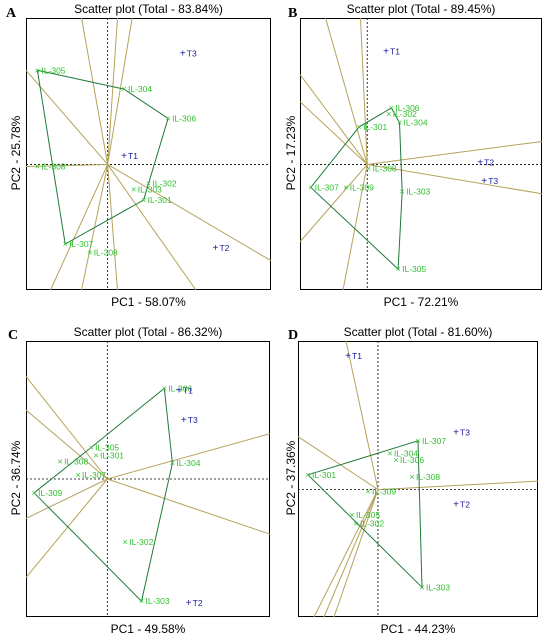  What do you see at coordinates (395, 51) in the screenshot?
I see `tester-label: T1` at bounding box center [395, 51].